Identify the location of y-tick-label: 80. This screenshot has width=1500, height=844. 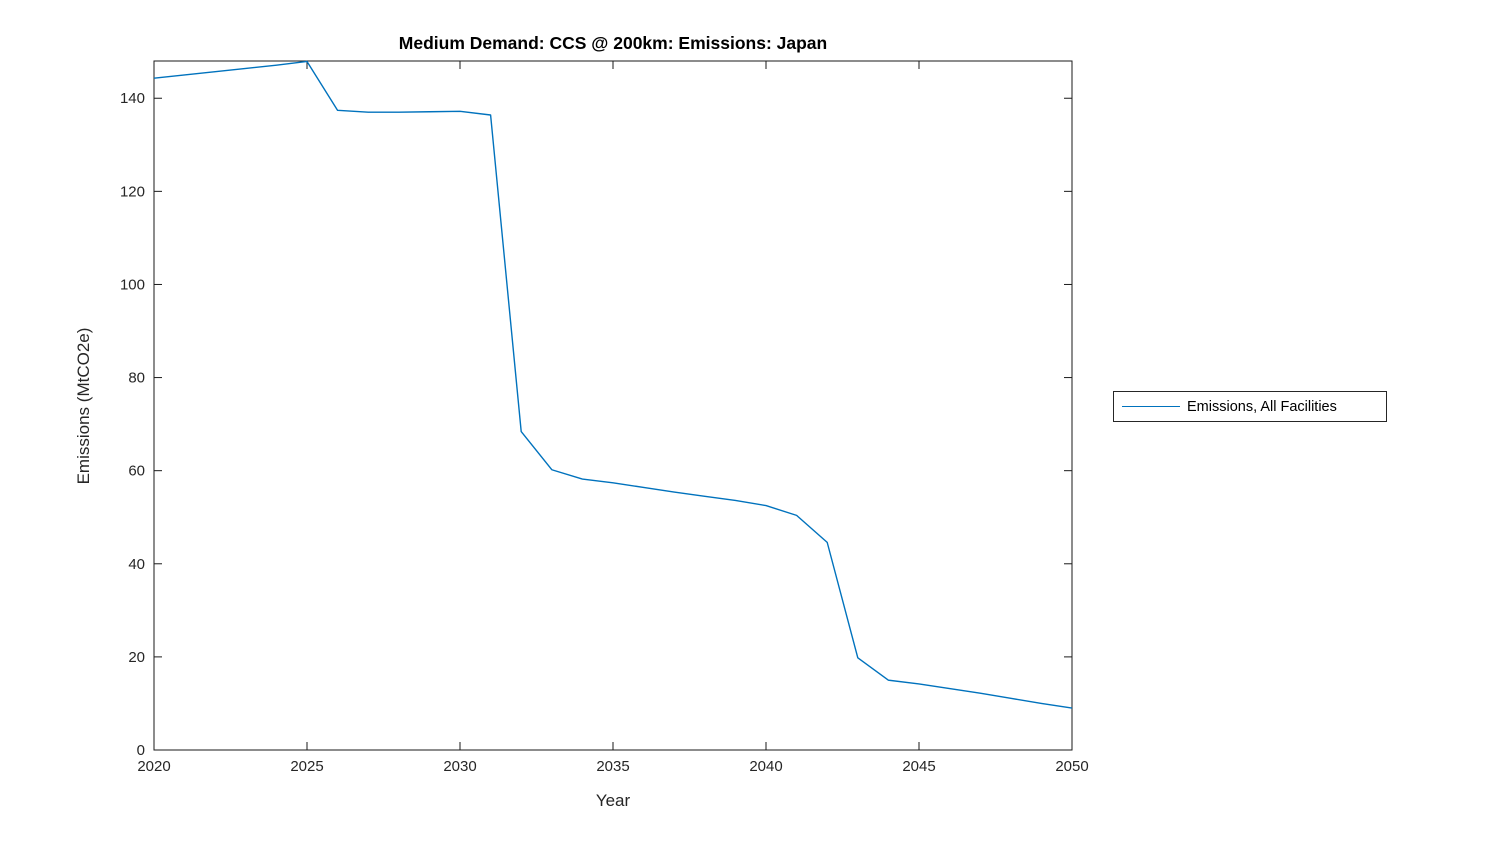
(136, 378).